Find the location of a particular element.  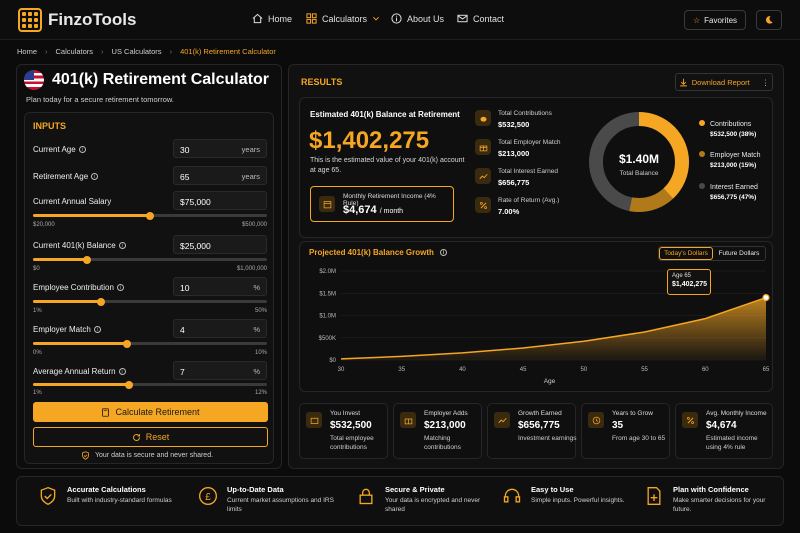

contribution-unit: % is located at coordinates (256, 287).